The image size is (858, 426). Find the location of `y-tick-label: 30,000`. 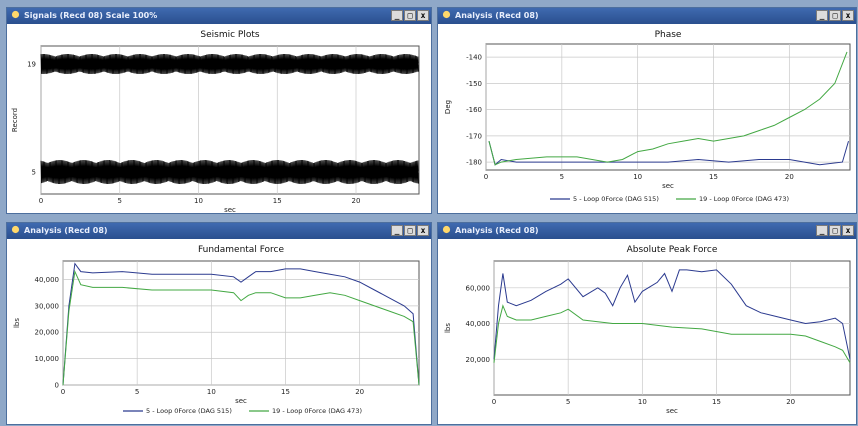

y-tick-label: 30,000 is located at coordinates (47, 306).